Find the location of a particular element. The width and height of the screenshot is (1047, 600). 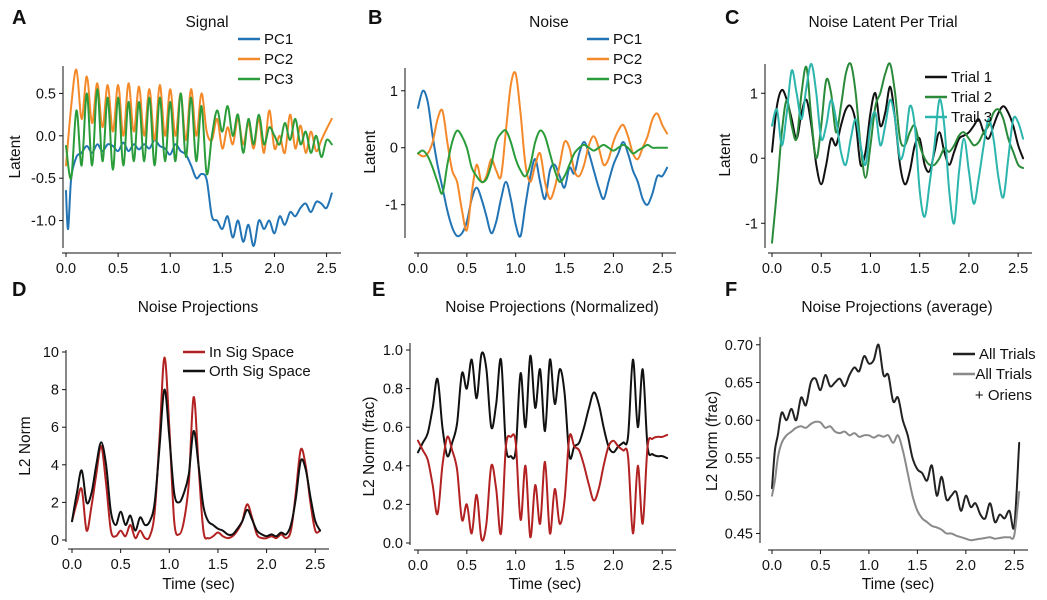

y-tick-label: 6 is located at coordinates (55, 428).